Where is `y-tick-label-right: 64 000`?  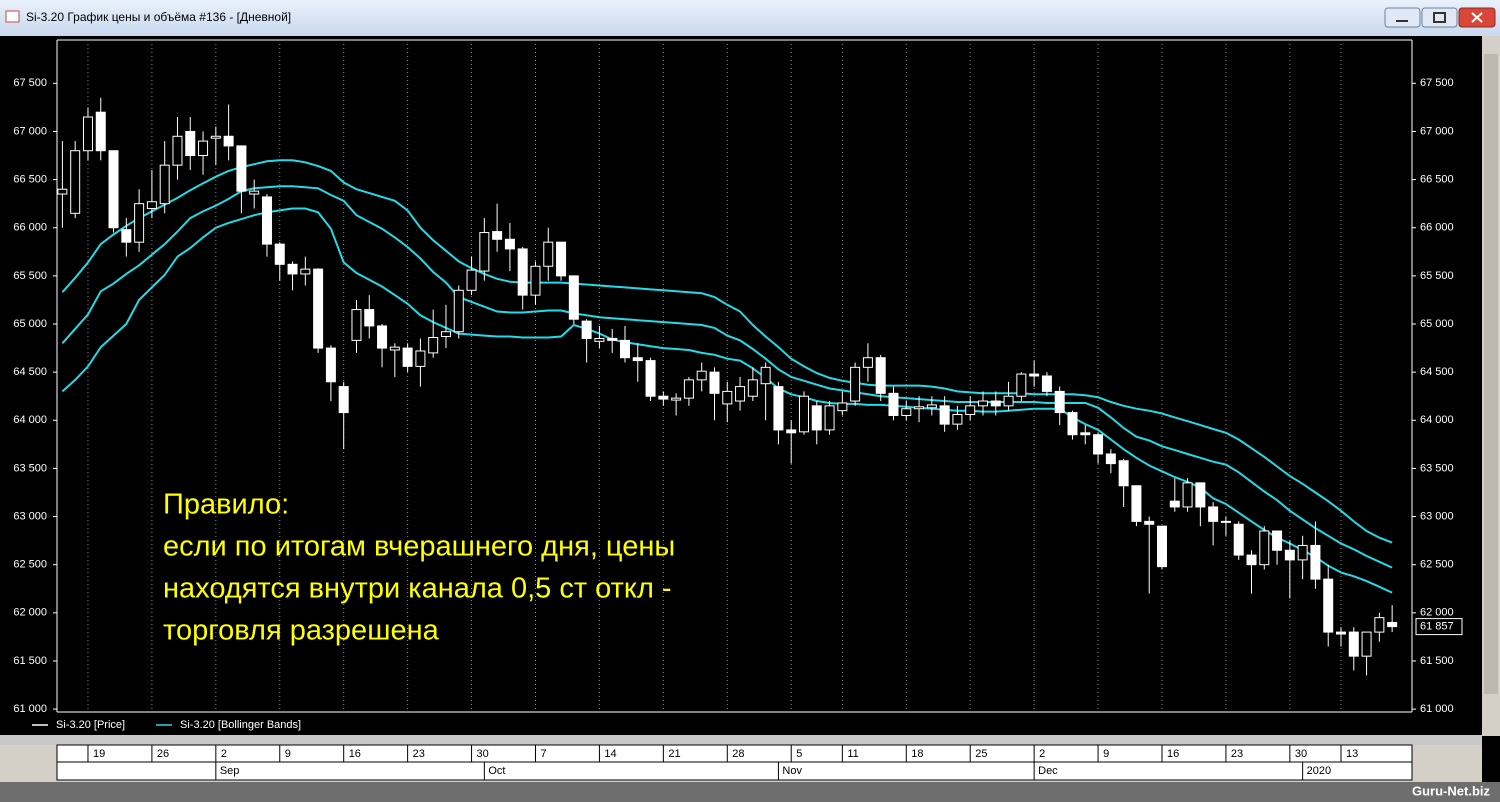 y-tick-label-right: 64 000 is located at coordinates (1437, 420).